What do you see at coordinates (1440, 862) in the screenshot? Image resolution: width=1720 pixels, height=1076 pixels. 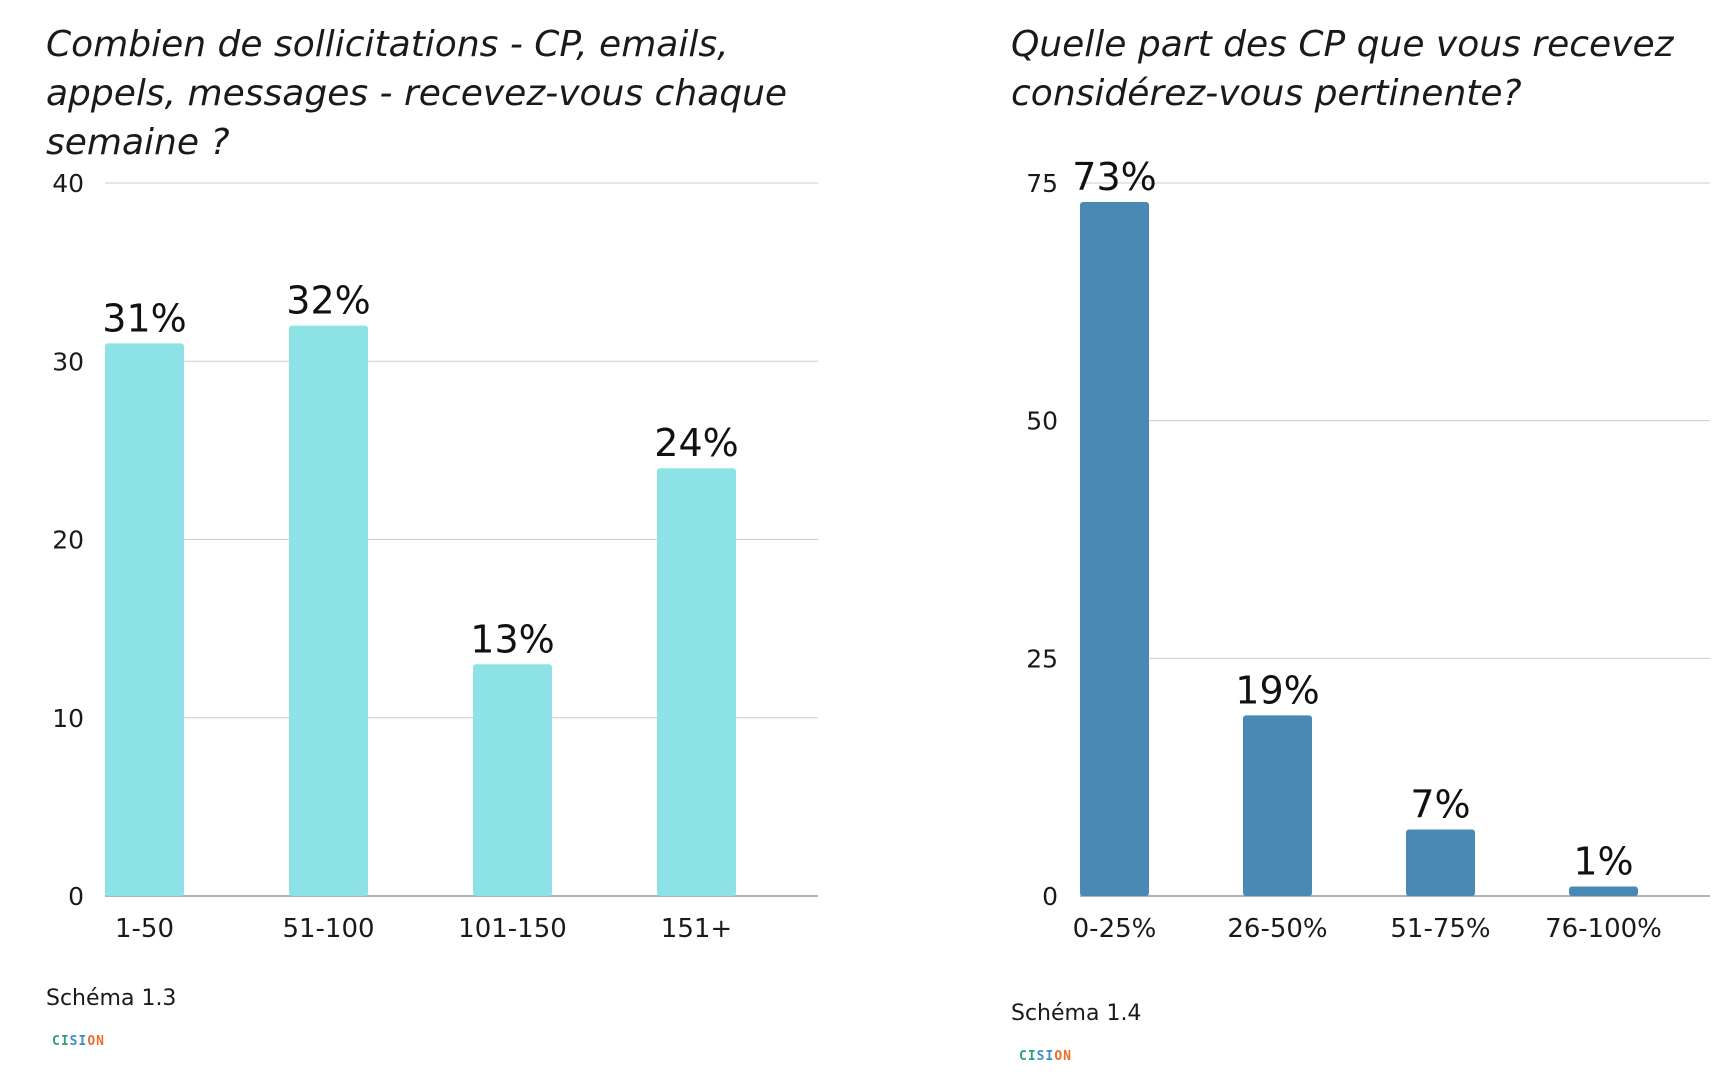 I see `bar-51-75%` at bounding box center [1440, 862].